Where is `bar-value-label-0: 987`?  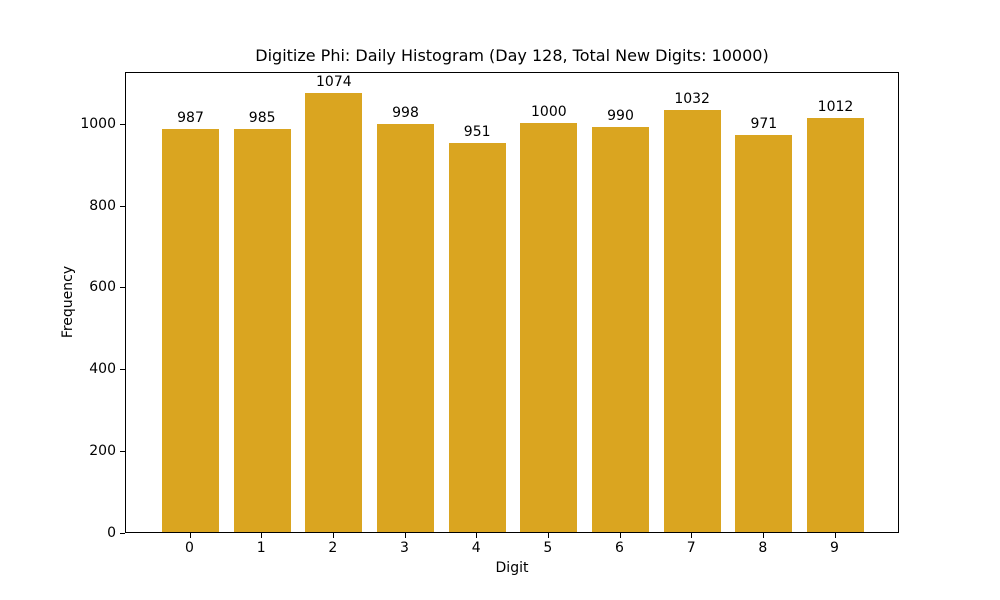
bar-value-label-0: 987 is located at coordinates (190, 117).